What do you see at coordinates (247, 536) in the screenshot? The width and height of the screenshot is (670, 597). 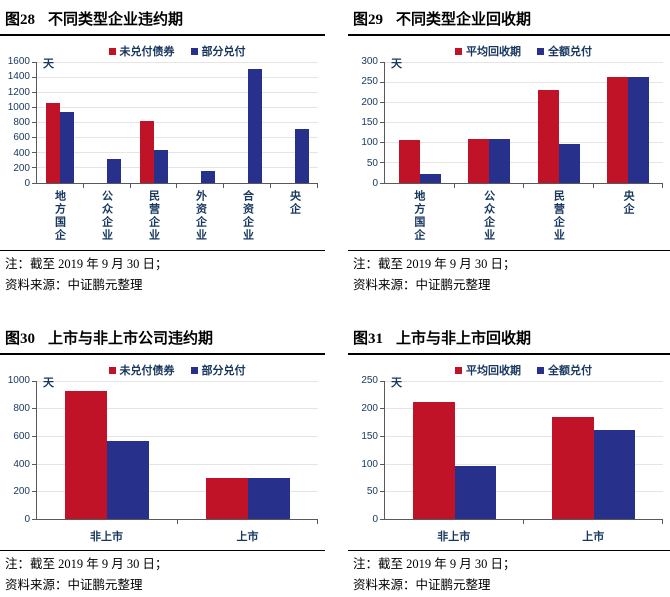 I see `x-axis-label: 上市` at bounding box center [247, 536].